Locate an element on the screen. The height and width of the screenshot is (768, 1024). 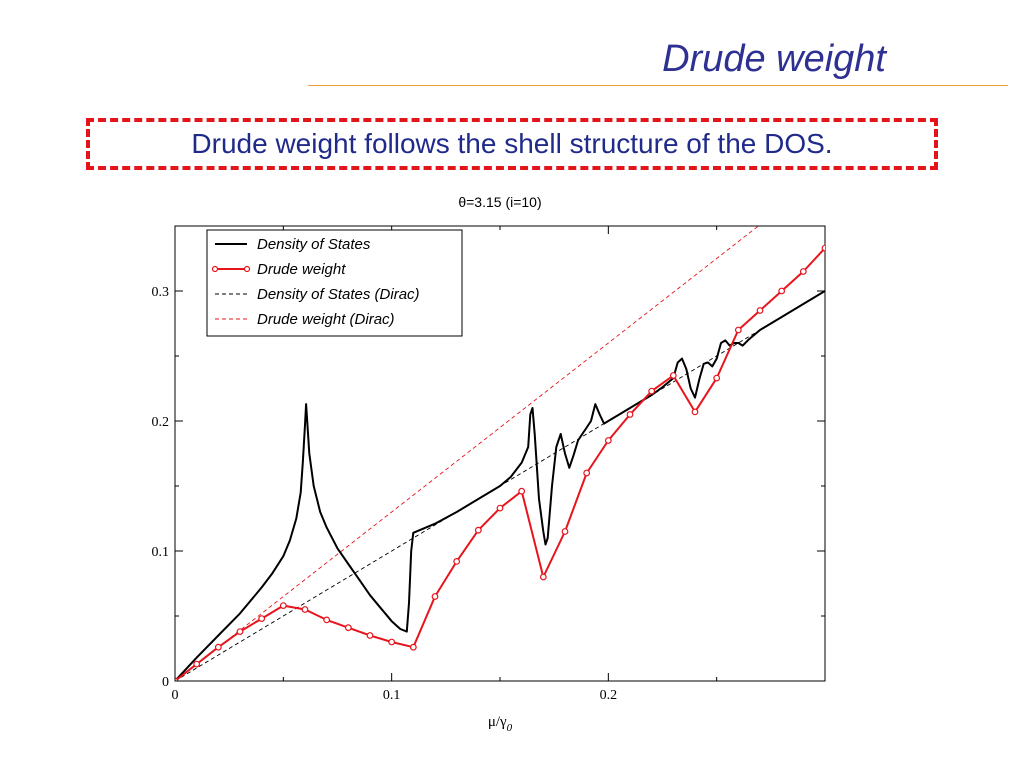
x-tick-label: 0.1 is located at coordinates (392, 695).